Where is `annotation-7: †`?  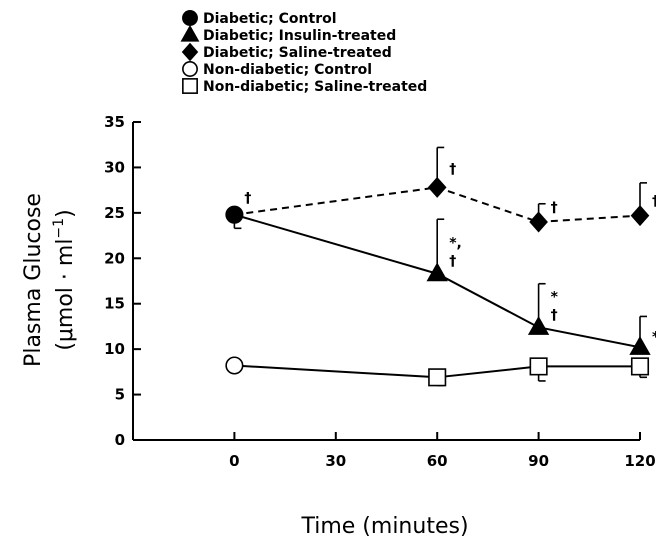 annotation-7: † is located at coordinates (554, 315).